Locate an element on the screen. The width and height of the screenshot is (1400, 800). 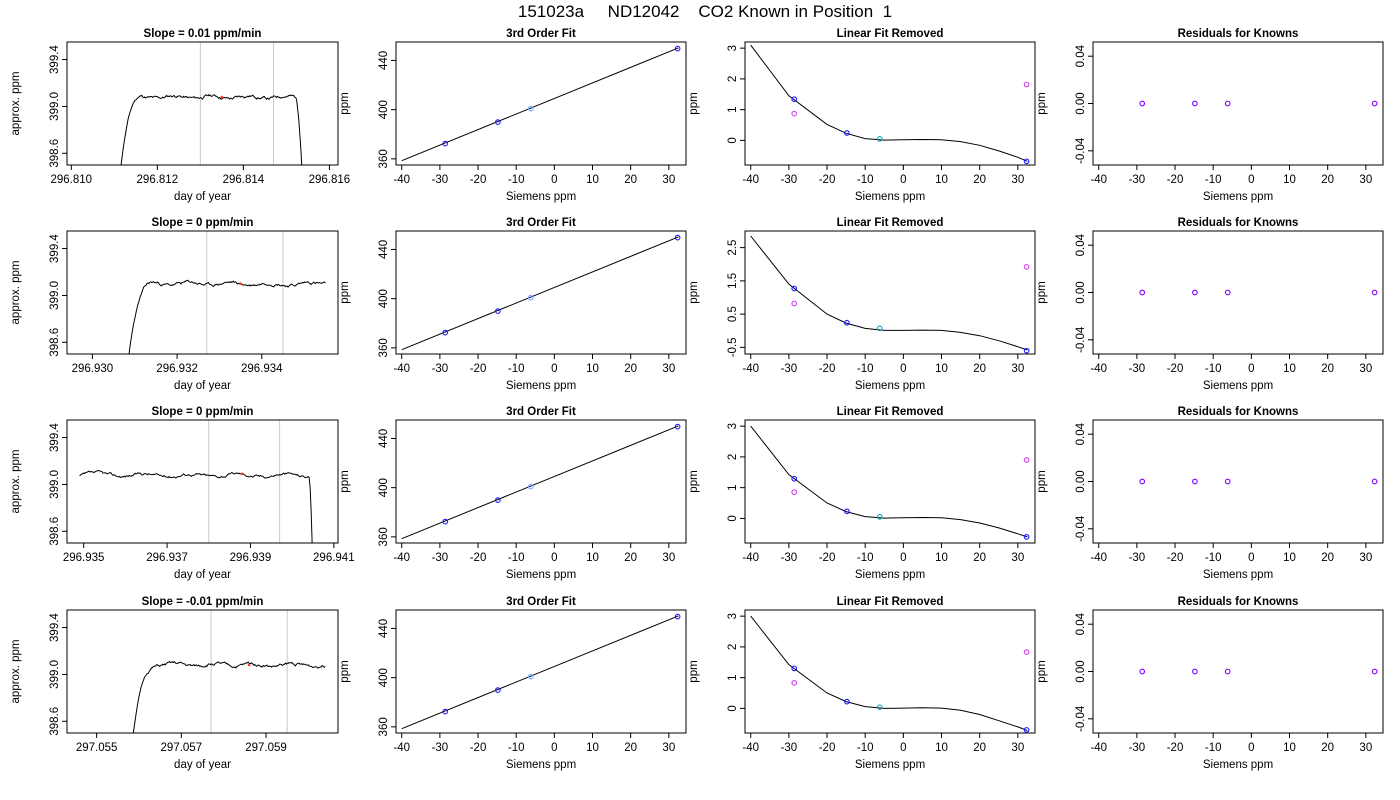
y-tick-label: 2 is located at coordinates (733, 647).